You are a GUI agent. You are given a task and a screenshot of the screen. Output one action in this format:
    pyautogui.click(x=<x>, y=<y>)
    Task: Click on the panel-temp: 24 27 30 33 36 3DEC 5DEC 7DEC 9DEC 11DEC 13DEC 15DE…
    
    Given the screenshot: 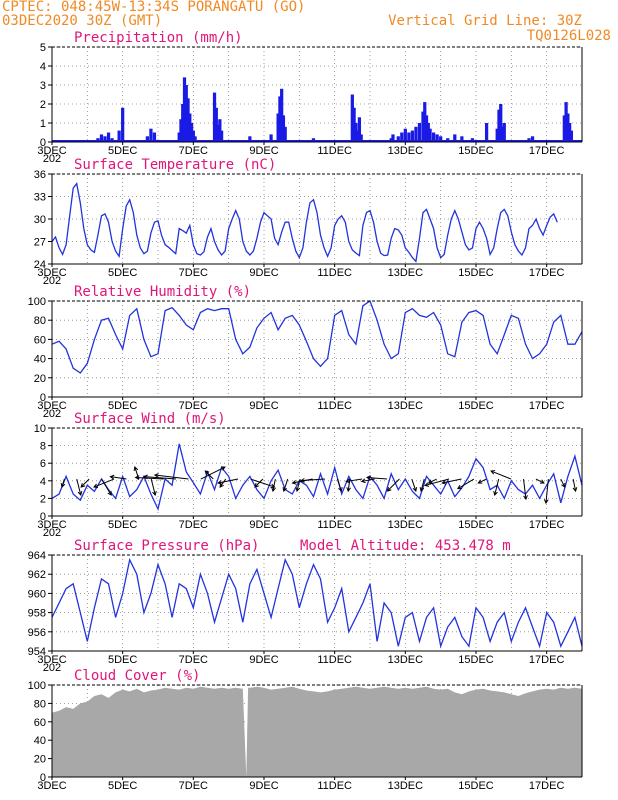 What is the action you would take?
    pyautogui.click(x=308, y=222)
    